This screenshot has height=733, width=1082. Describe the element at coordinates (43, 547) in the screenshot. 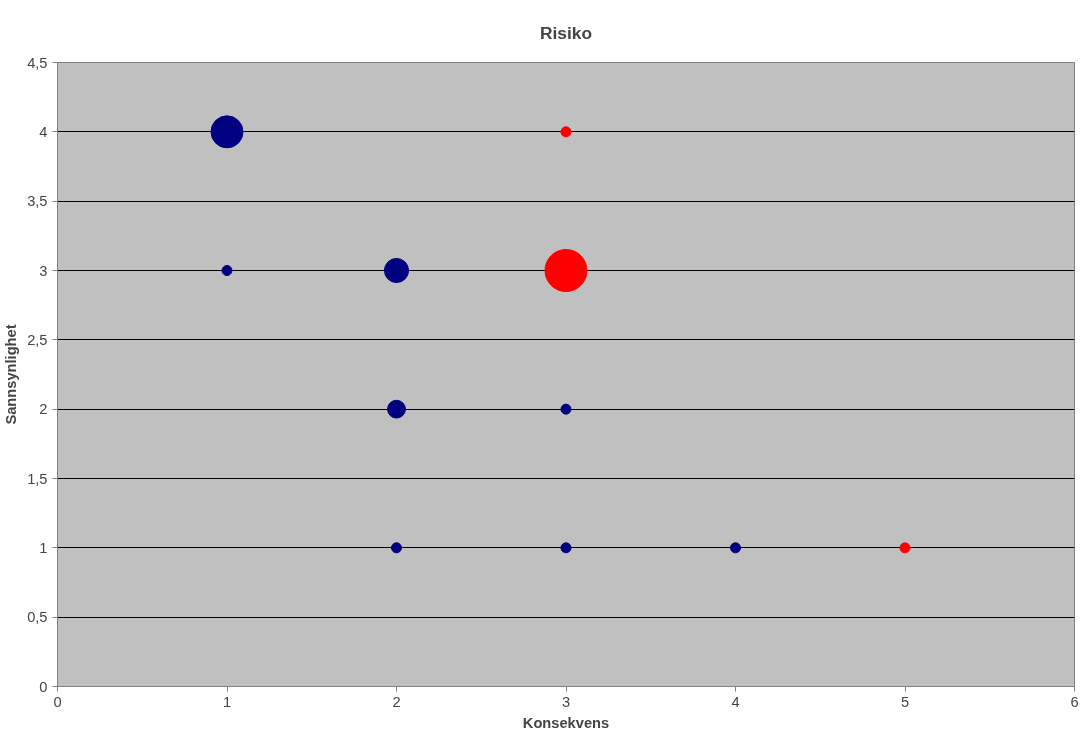

I see `y-tick-label: 1` at that location.